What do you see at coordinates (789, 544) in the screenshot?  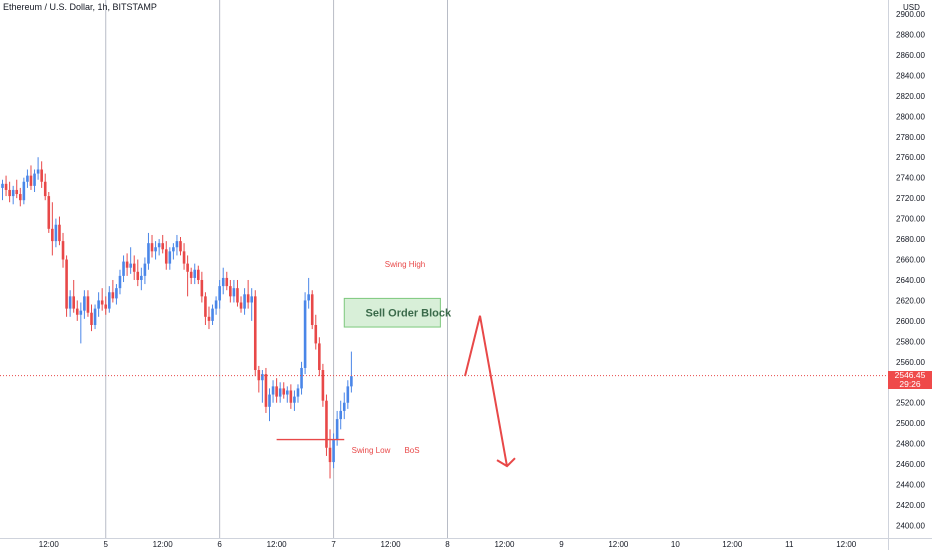 I see `time-tick-label: 11` at bounding box center [789, 544].